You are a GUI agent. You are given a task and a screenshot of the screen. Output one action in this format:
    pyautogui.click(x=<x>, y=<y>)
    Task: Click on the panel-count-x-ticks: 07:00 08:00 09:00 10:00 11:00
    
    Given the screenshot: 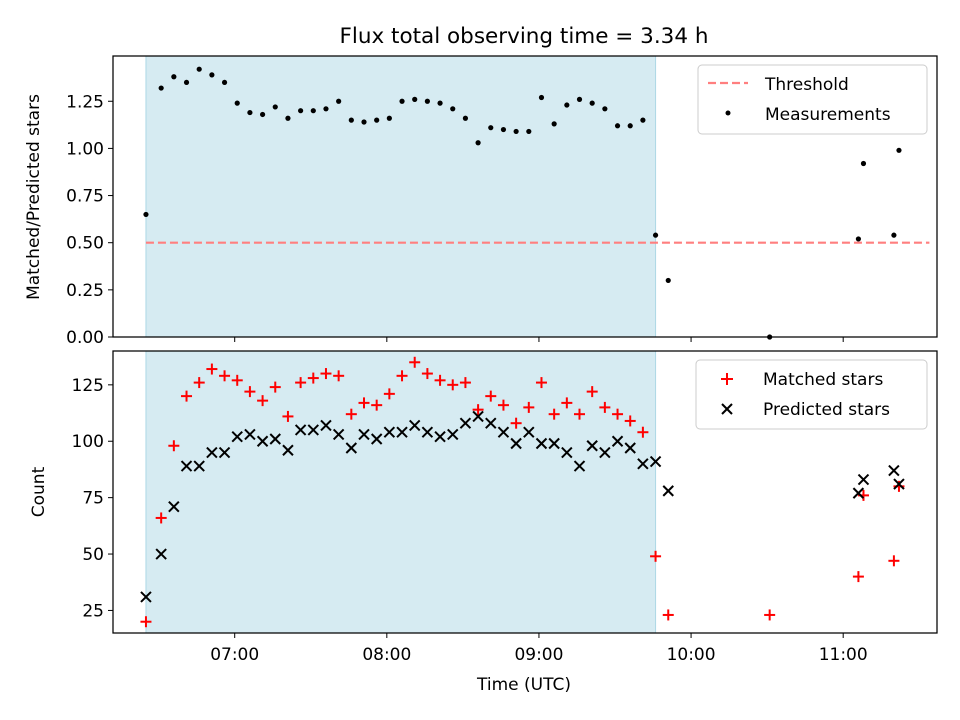 What is the action you would take?
    pyautogui.click(x=539, y=649)
    